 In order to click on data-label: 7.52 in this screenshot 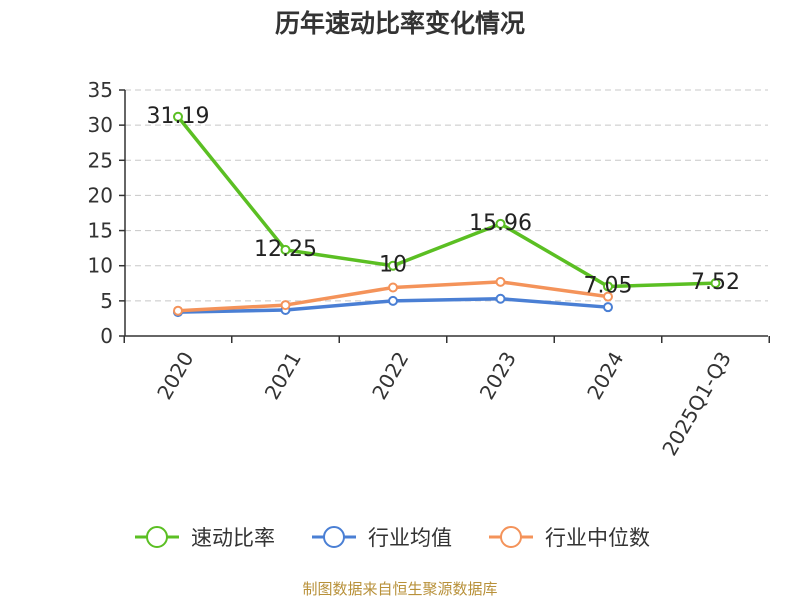, I will do `click(715, 282)`.